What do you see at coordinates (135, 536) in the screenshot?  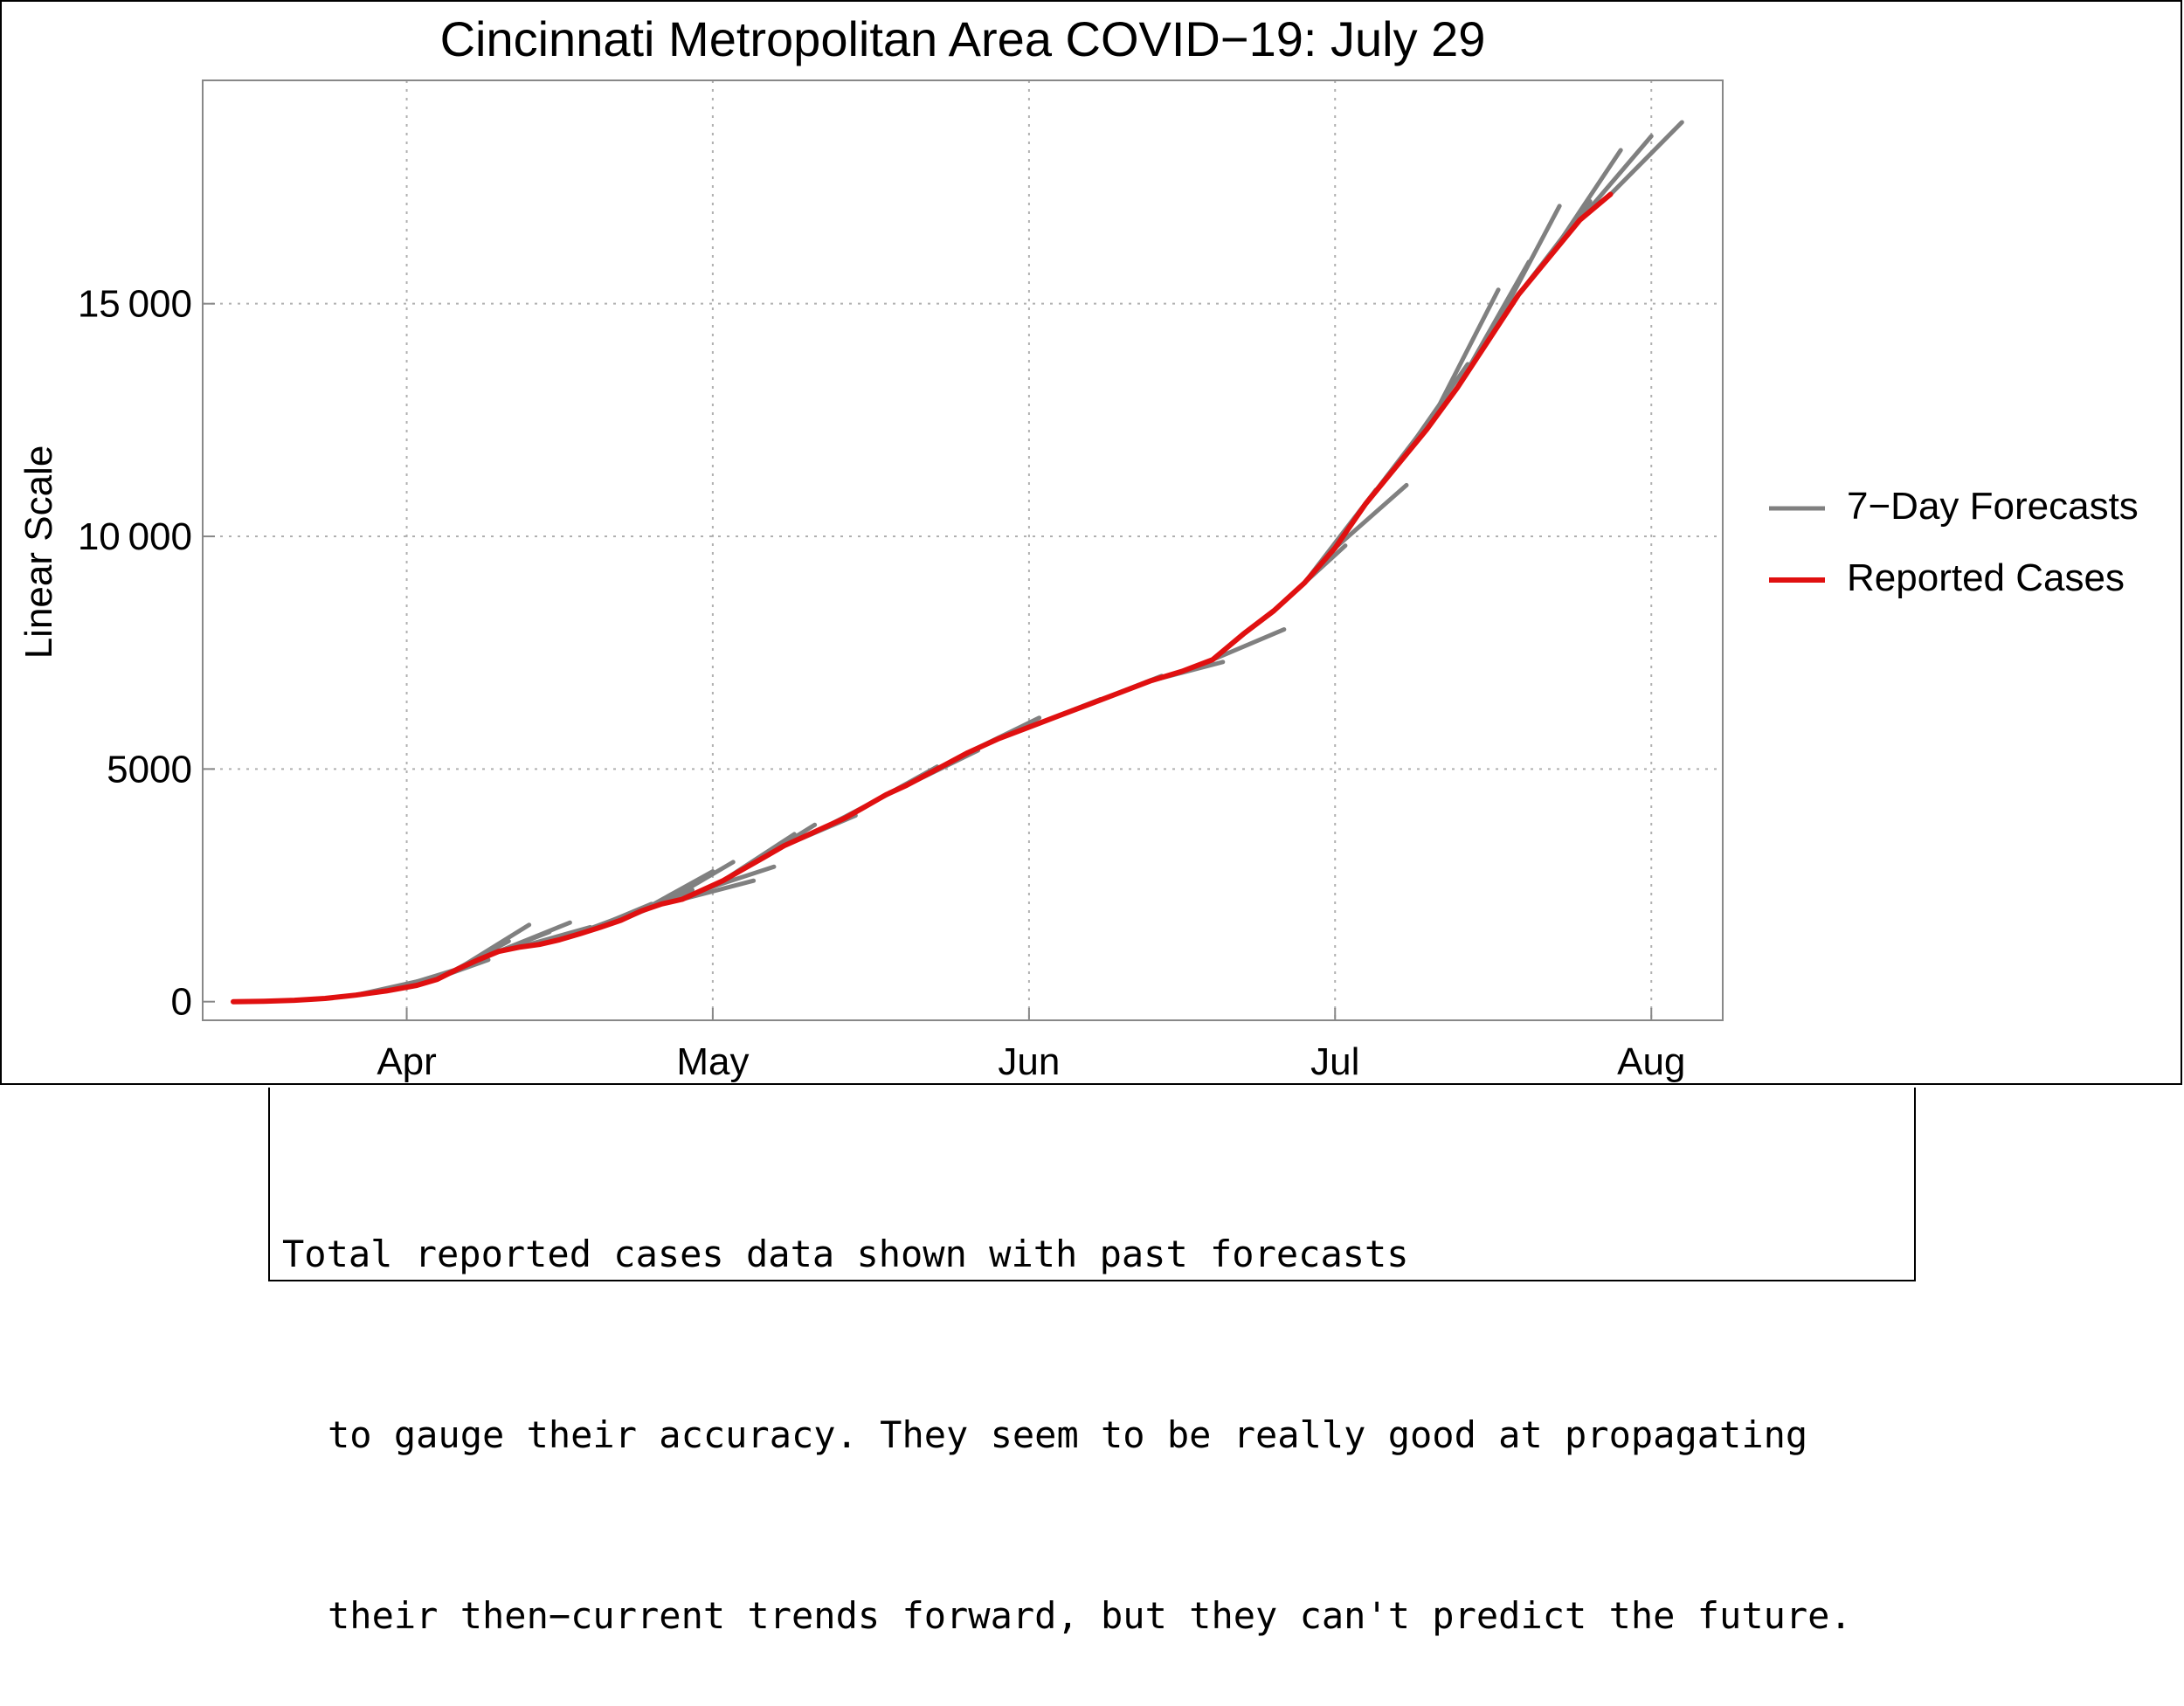 I see `y-tick-label: 10 000` at bounding box center [135, 536].